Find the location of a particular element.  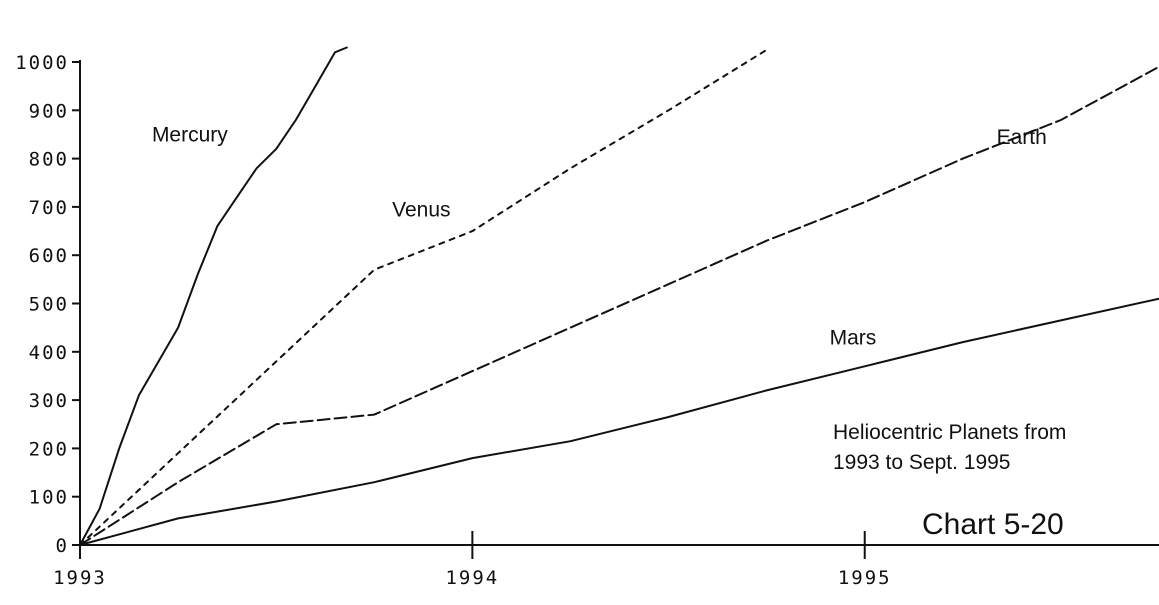

y-tick-label: 400 is located at coordinates (49, 353).